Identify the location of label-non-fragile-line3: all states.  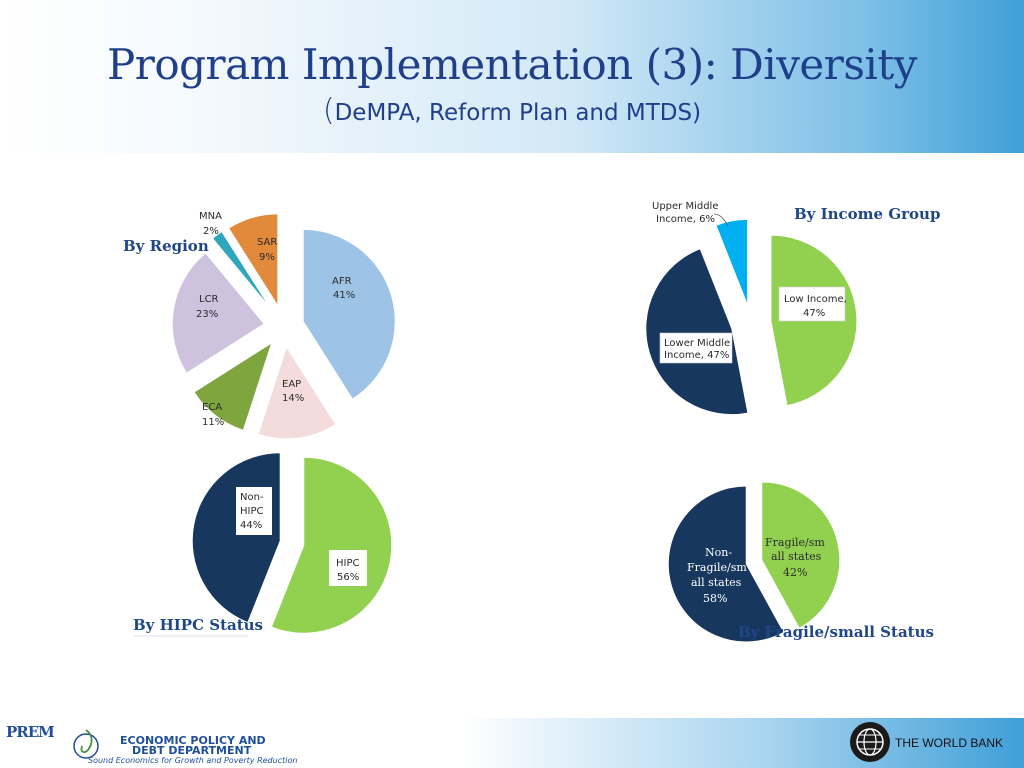
(716, 582).